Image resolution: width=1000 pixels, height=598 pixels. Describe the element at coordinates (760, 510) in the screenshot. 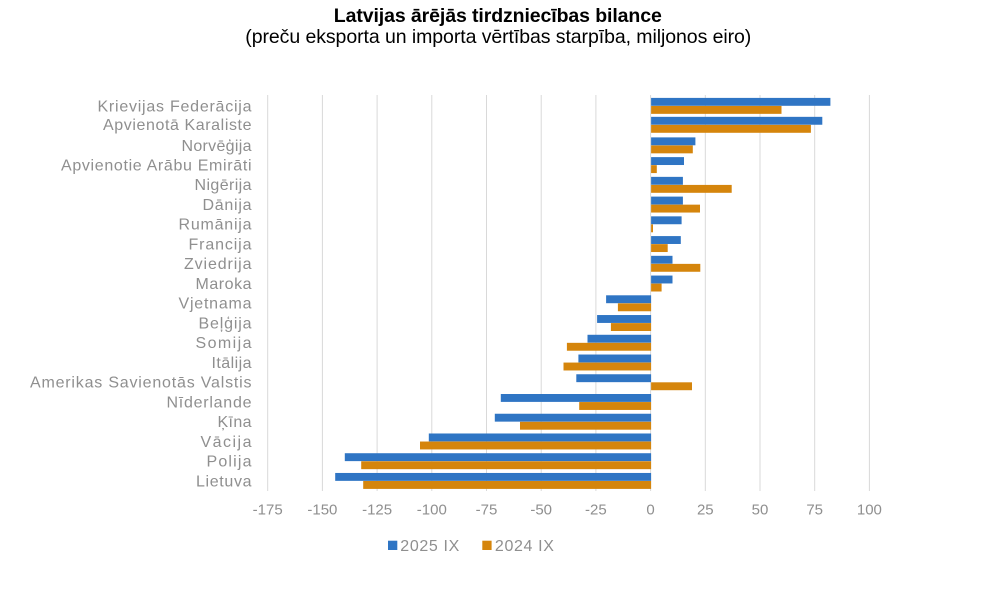

I see `svg-text: 50` at that location.